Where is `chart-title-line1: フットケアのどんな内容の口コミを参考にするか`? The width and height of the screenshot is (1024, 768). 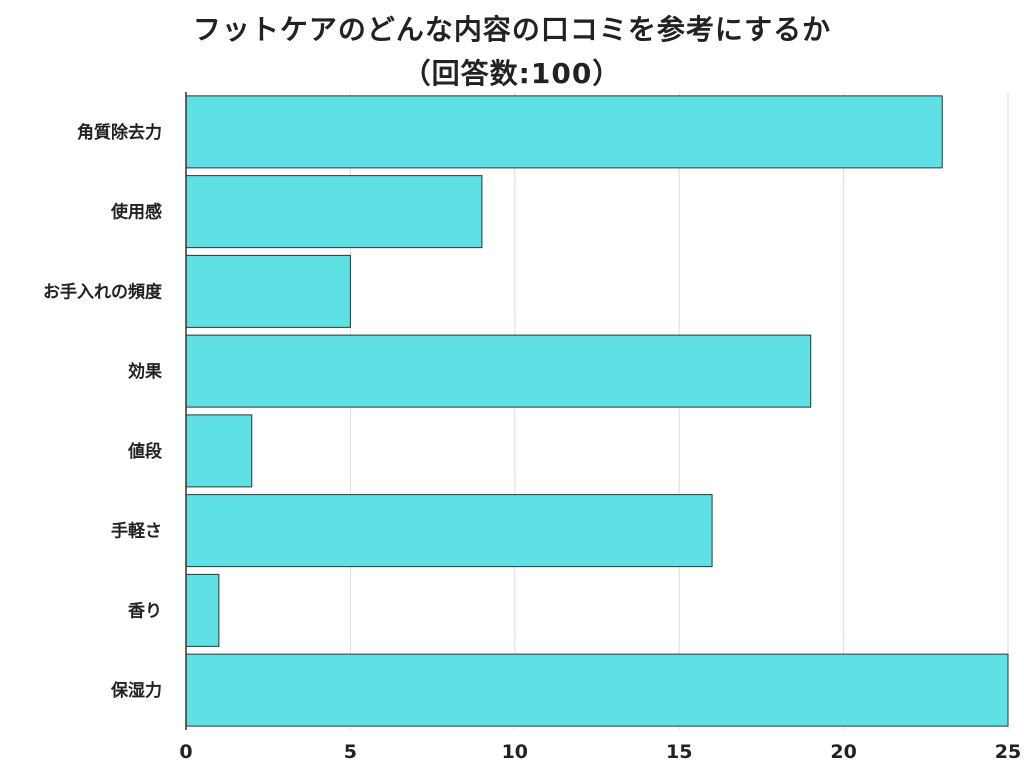
chart-title-line1: フットケアのどんな内容の口コミを参考にするか is located at coordinates (512, 29).